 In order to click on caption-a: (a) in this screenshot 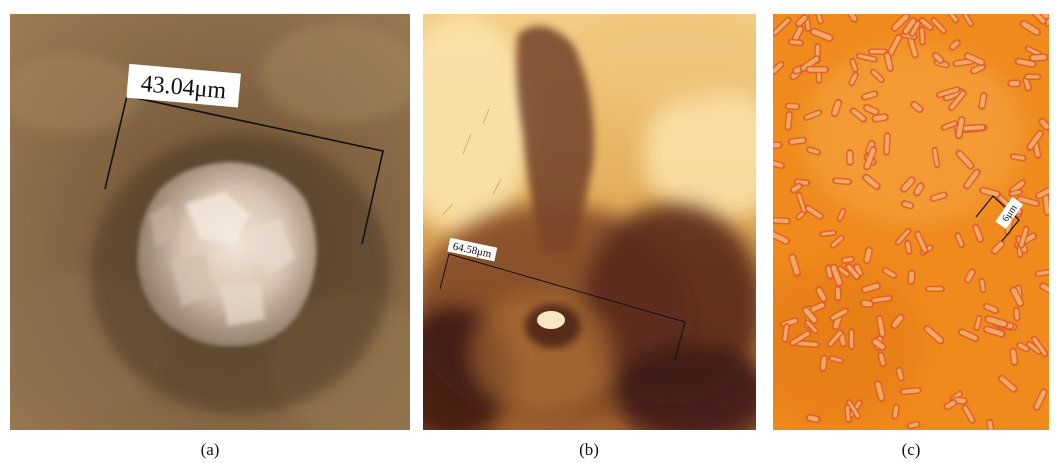, I will do `click(210, 449)`.